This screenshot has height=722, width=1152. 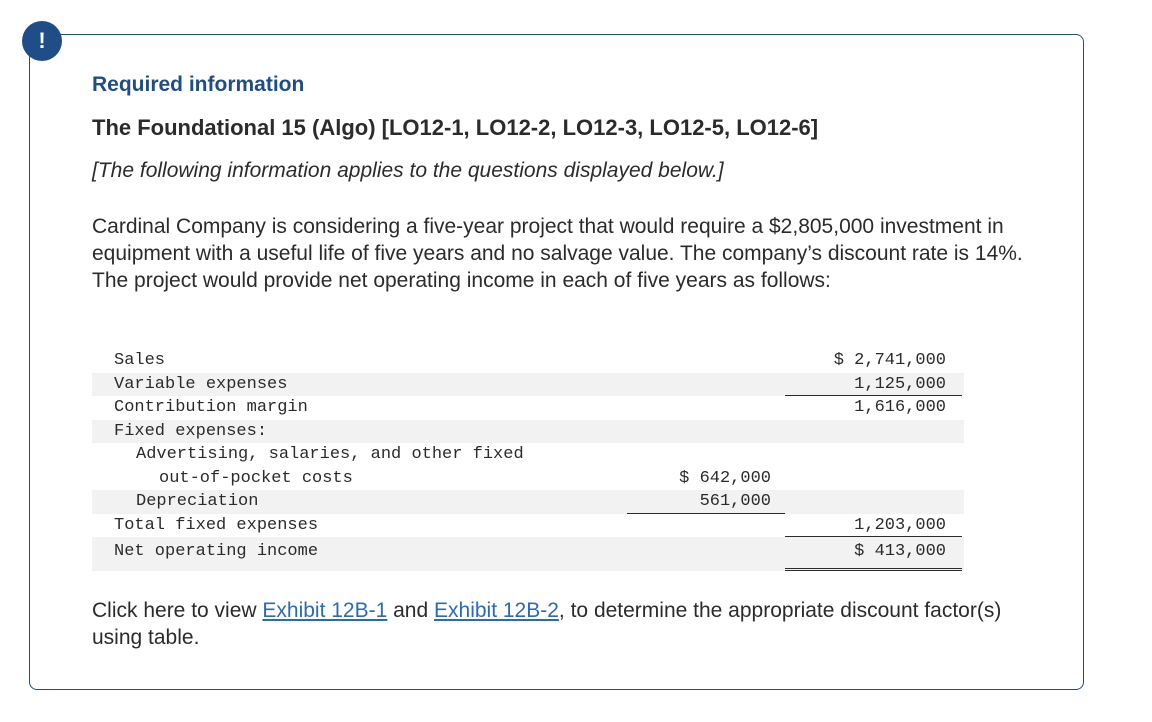 I want to click on footer-prefix: Click here to view, so click(x=177, y=610).